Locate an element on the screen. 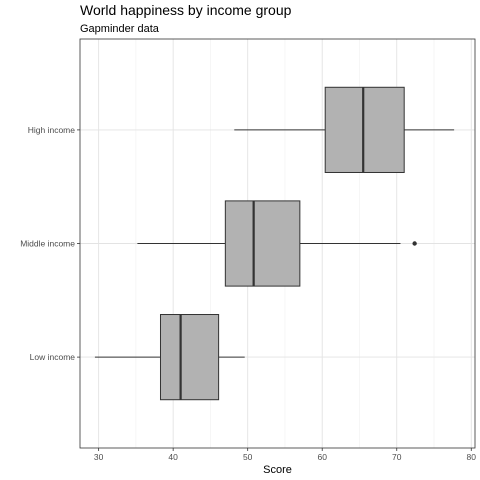 Image resolution: width=480 pixels, height=480 pixels. x-tick-label: 30 is located at coordinates (99, 457).